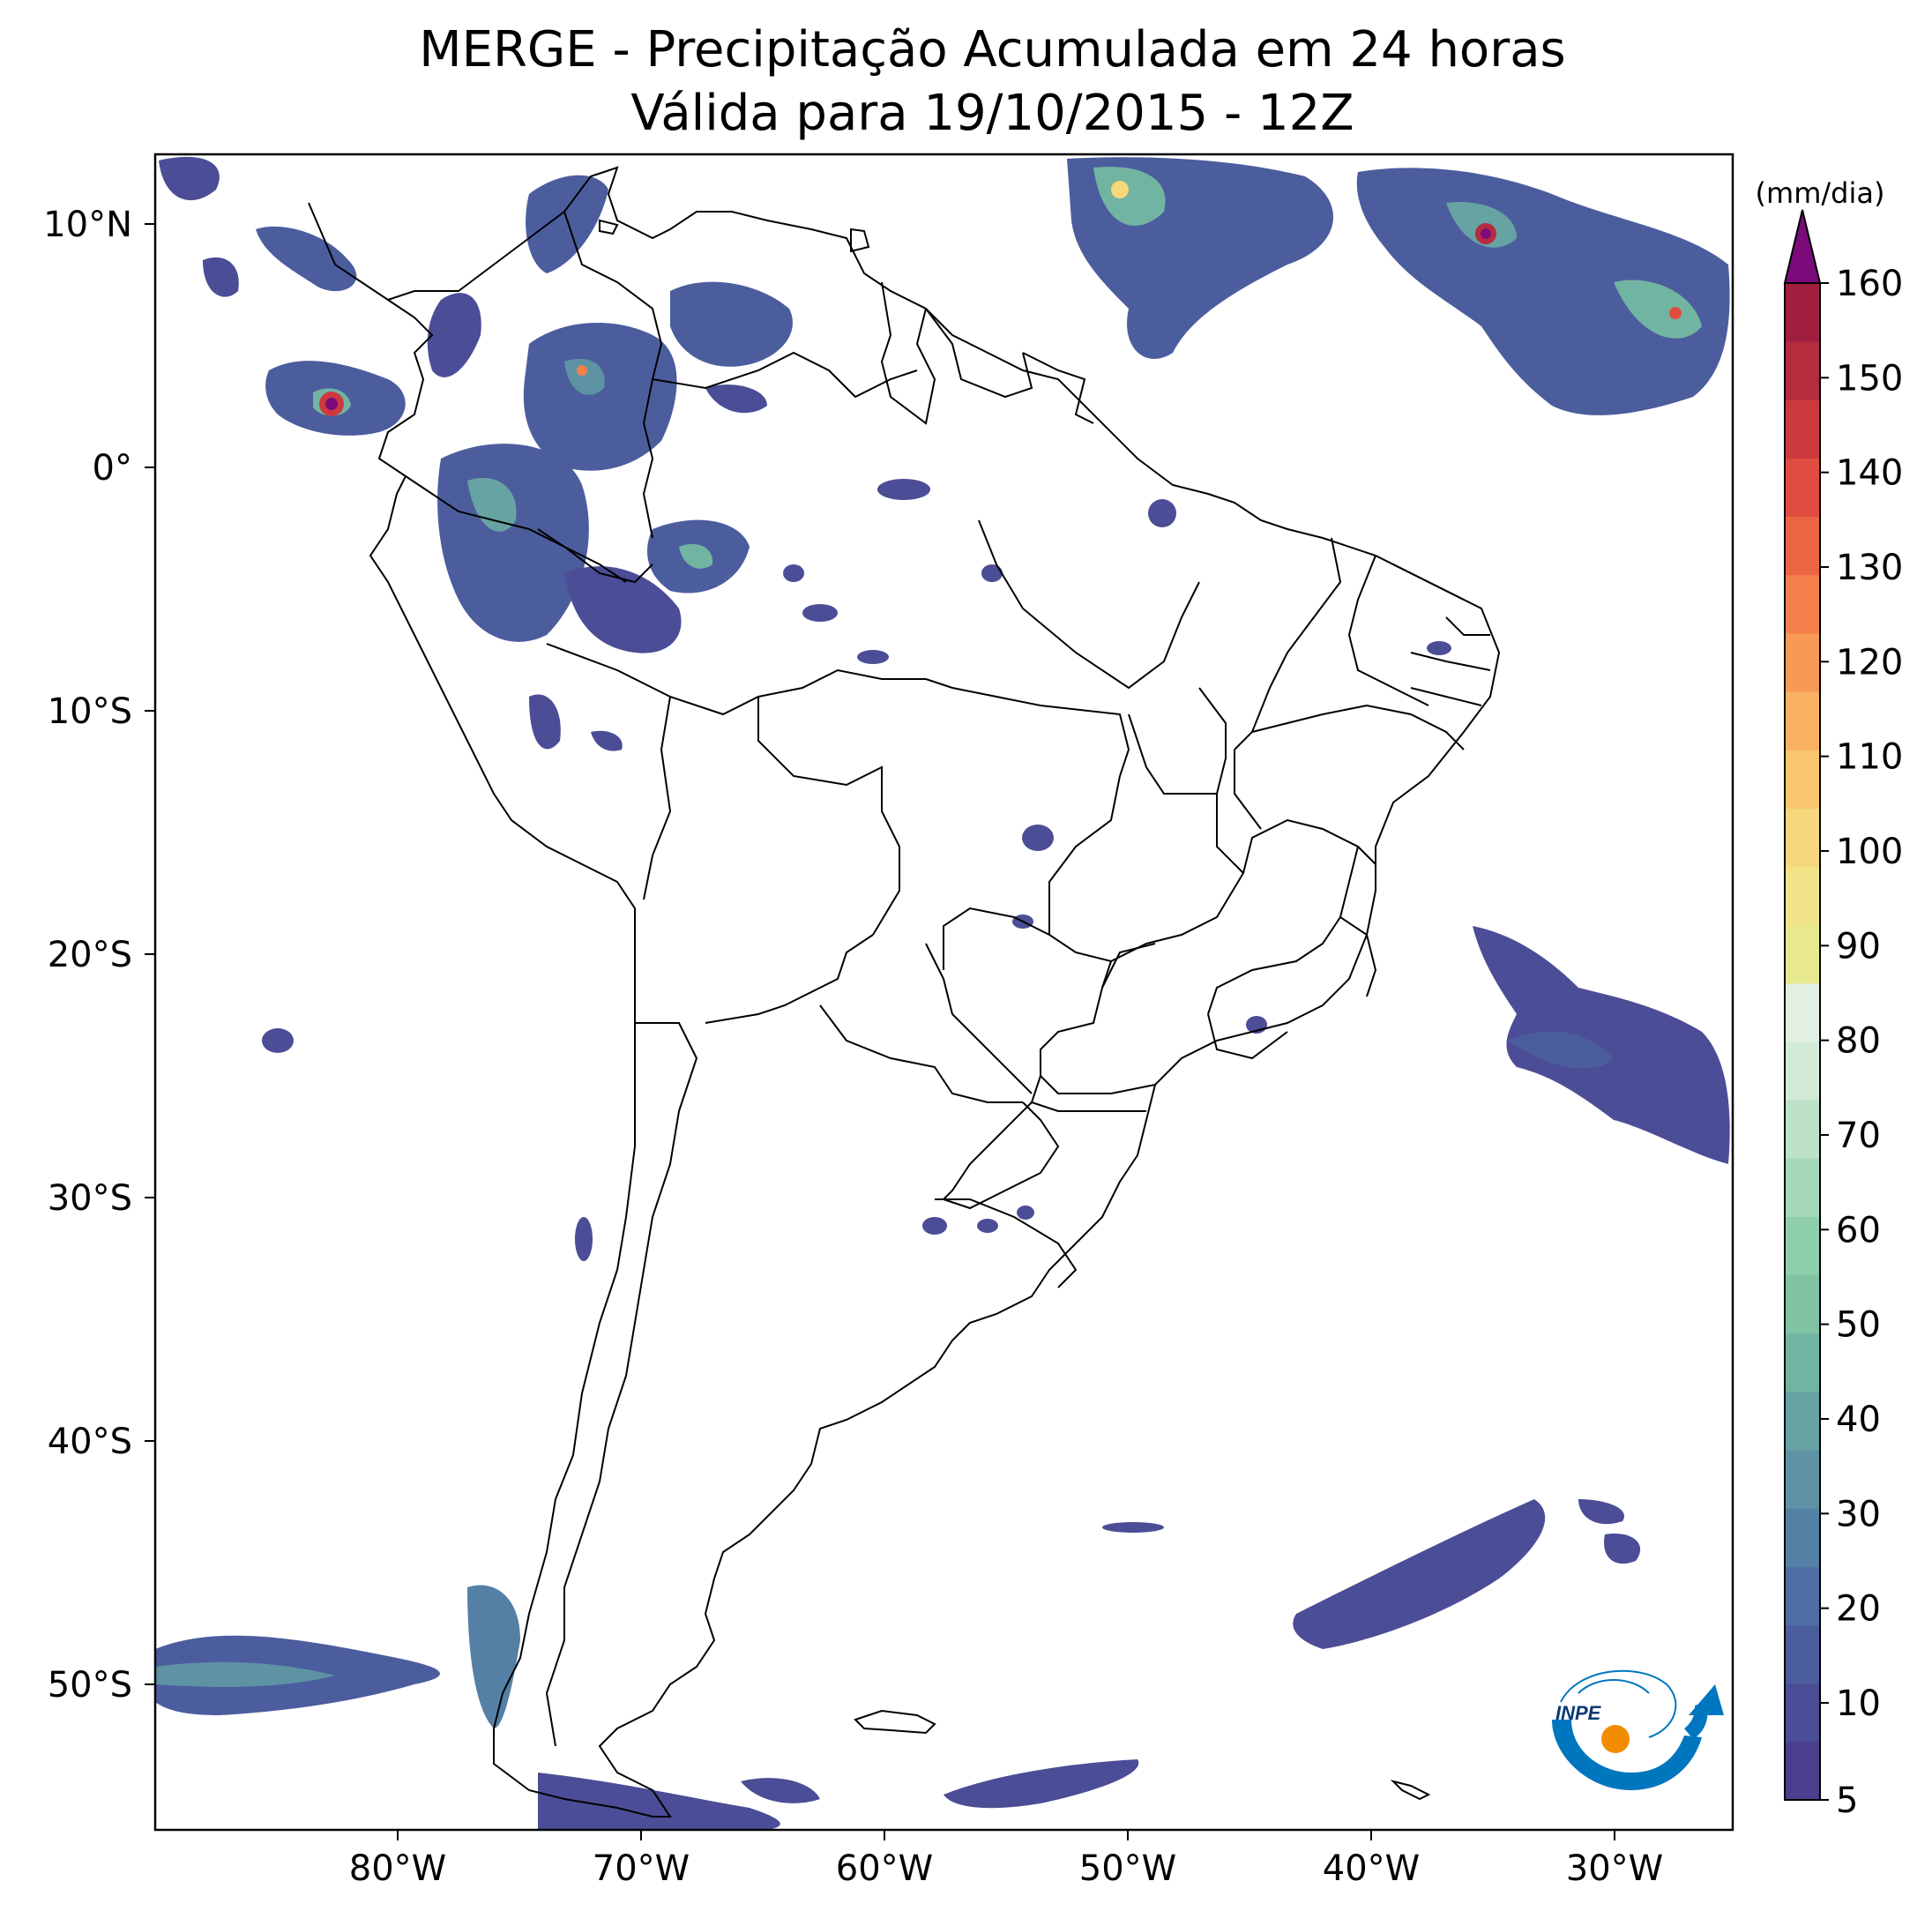  I want to click on rain-cell-amazon-d, so click(992, 573).